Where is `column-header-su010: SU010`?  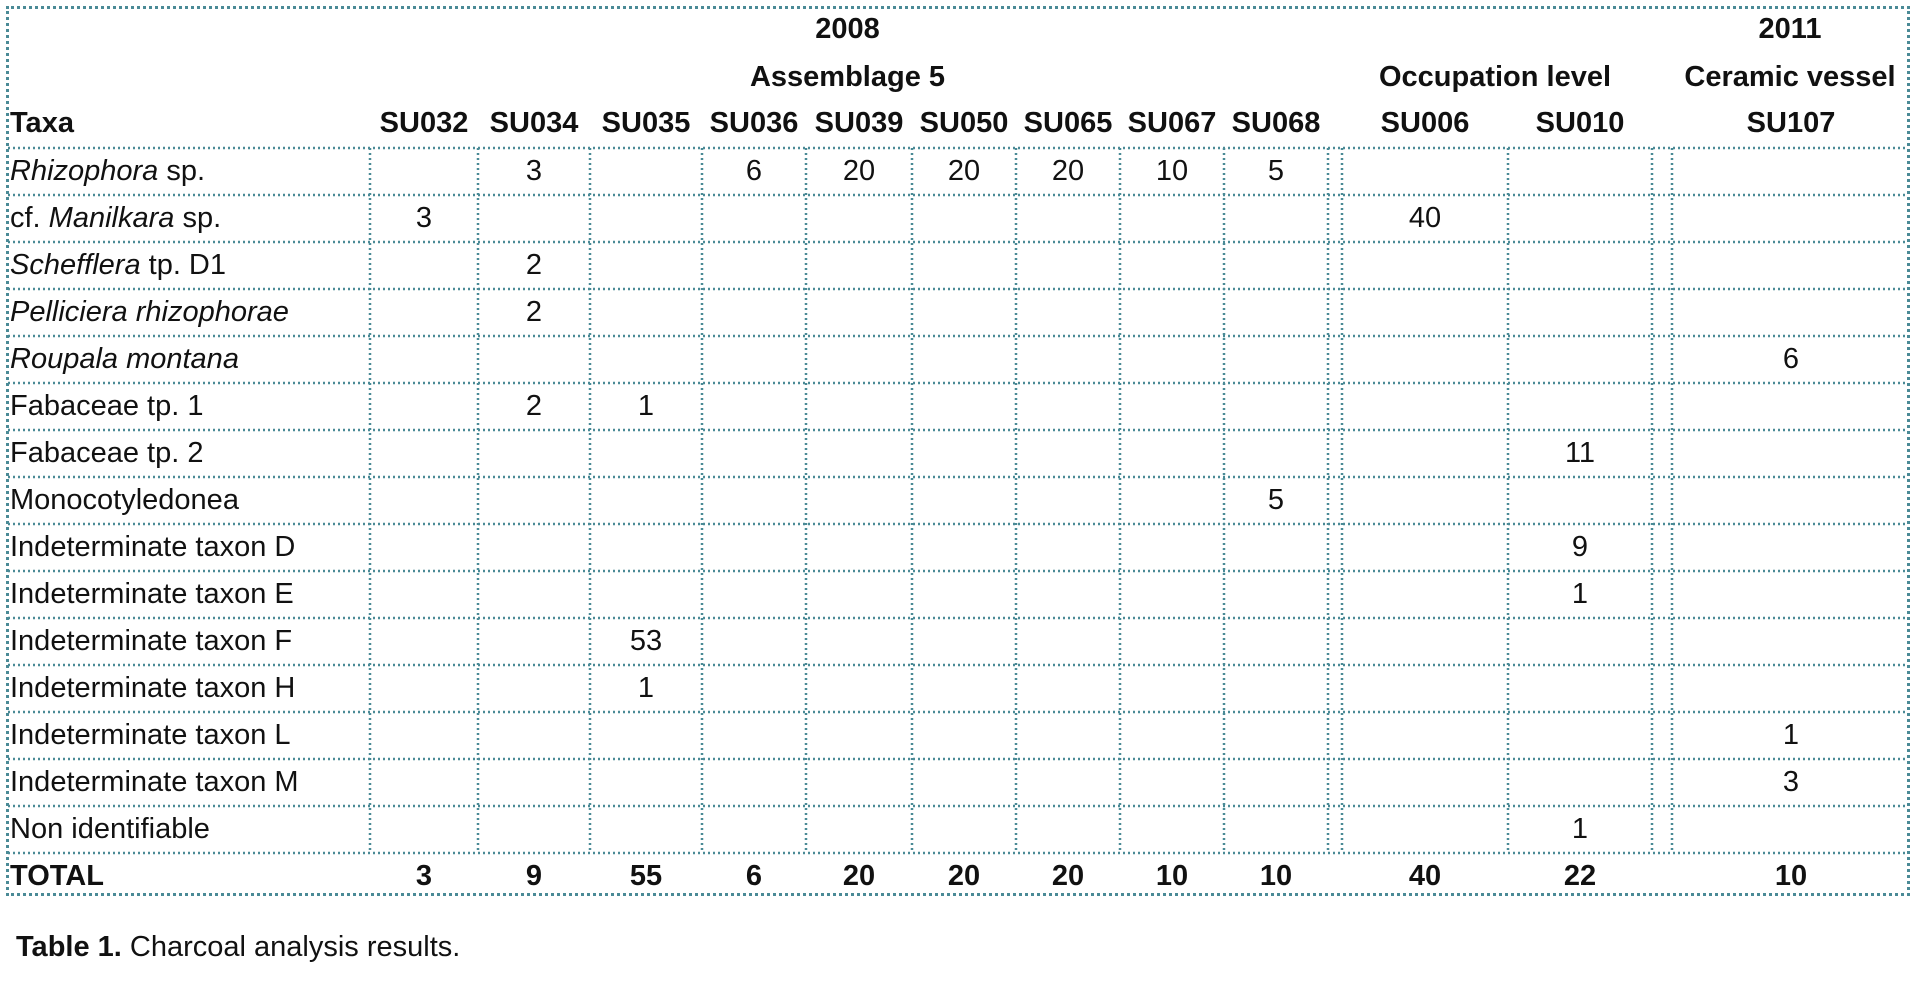
column-header-su010: SU010 is located at coordinates (1580, 123).